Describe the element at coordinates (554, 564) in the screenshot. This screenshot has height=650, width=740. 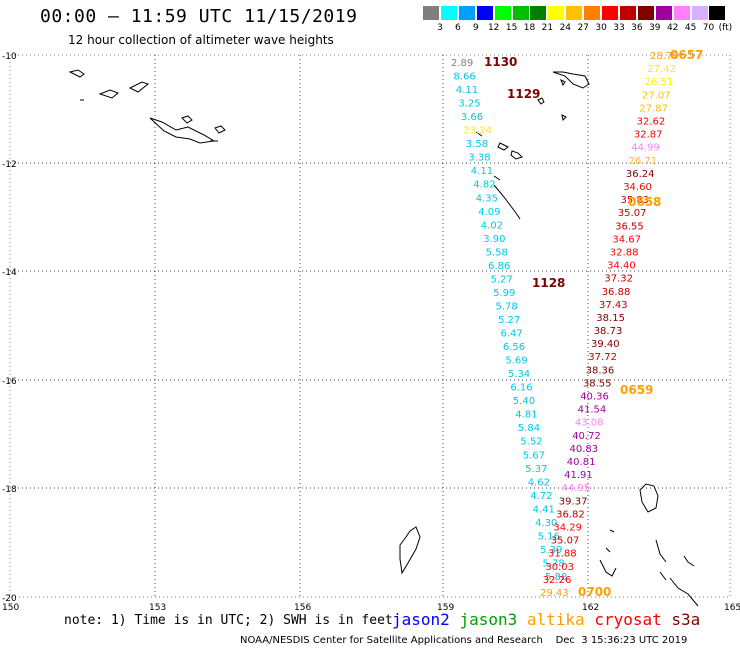
I see `jason3-swh-value: 5.78` at that location.